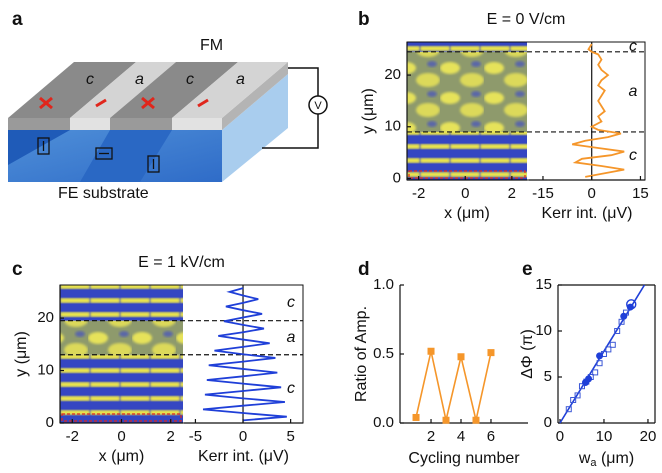 This screenshot has width=662, height=473. I want to click on x-axis-label: Cycling number, so click(464, 458).